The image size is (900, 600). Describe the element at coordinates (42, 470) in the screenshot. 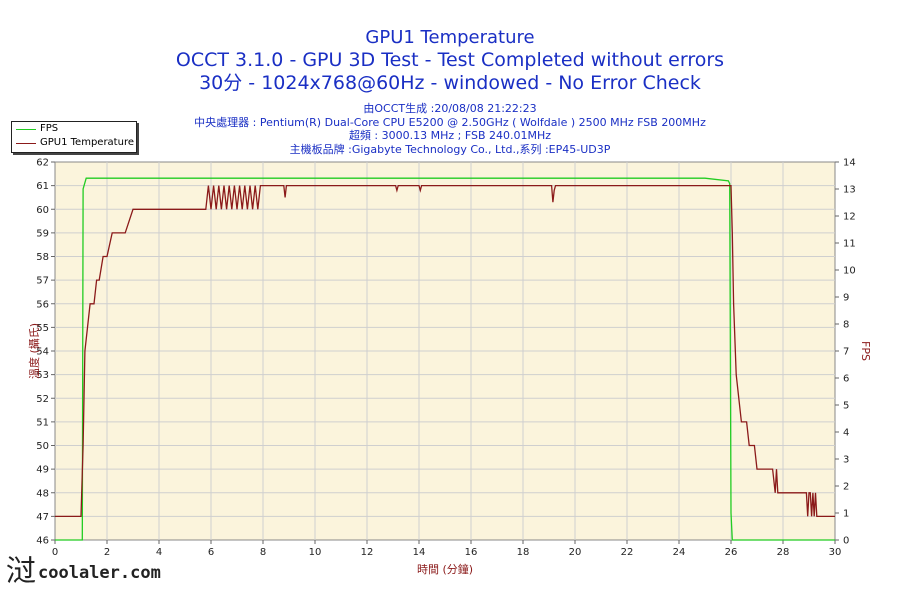

I see `y-tick-label: 49` at that location.